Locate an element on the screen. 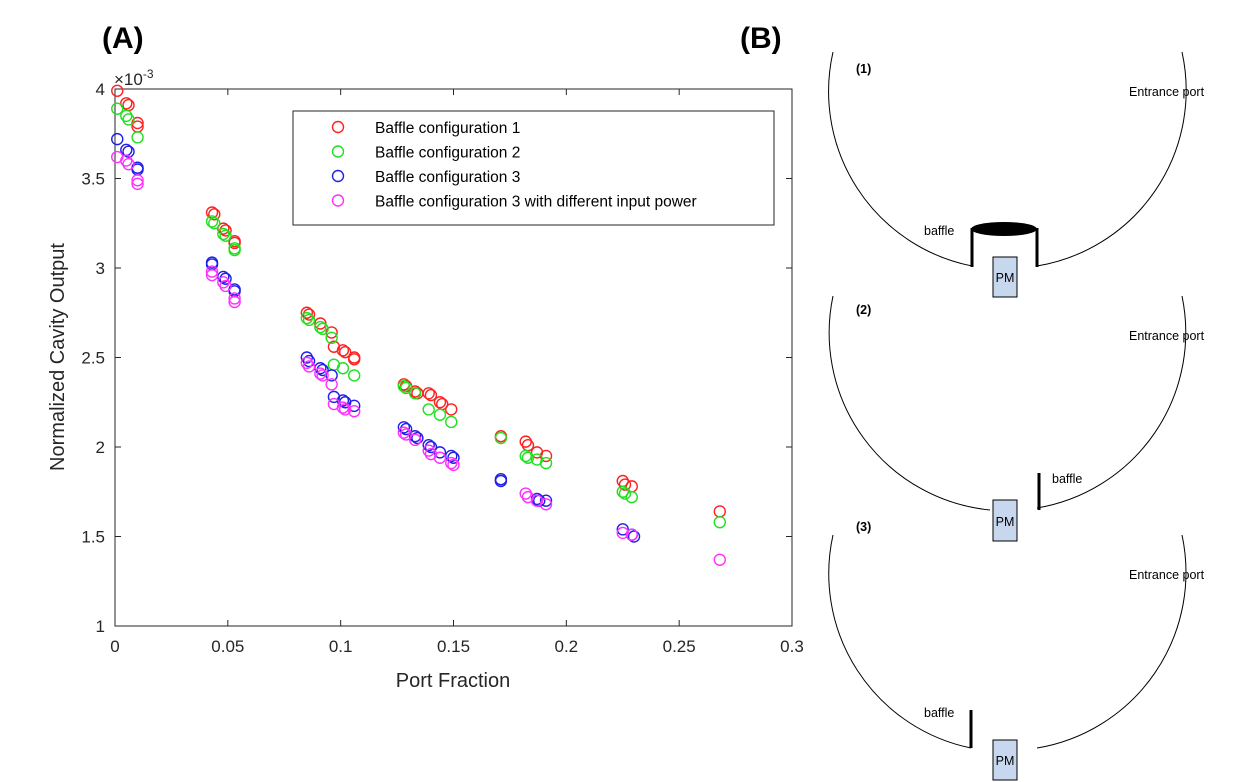  baffle-cap is located at coordinates (1004, 229).